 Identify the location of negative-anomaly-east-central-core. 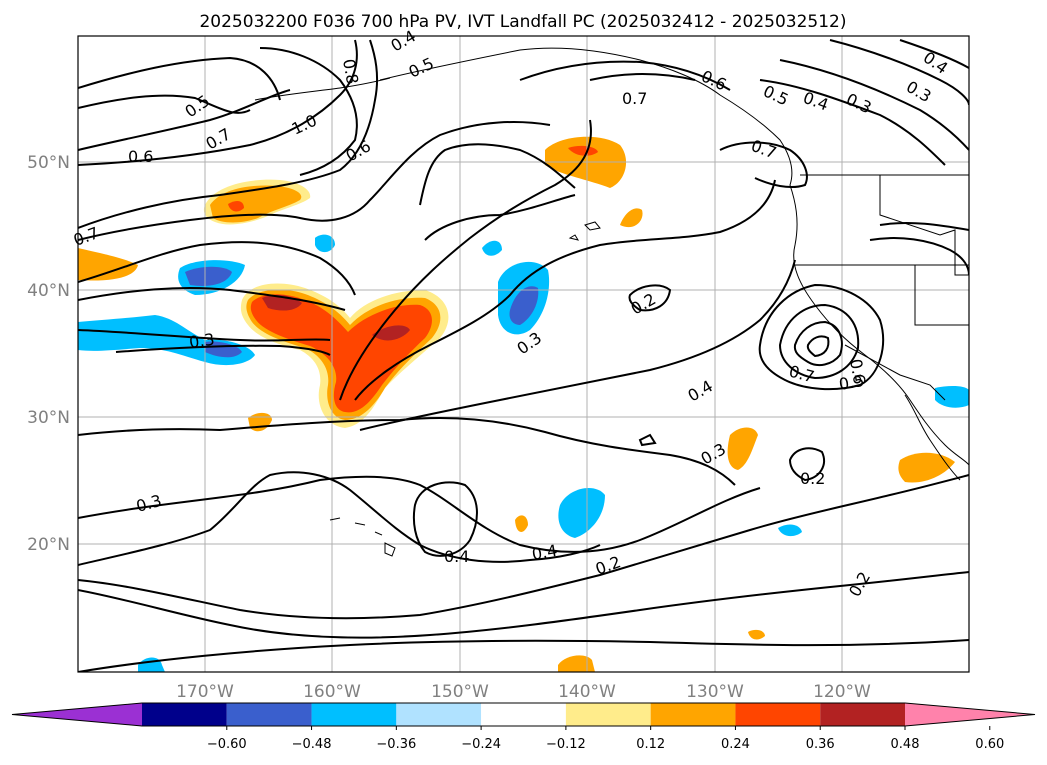
(524, 305).